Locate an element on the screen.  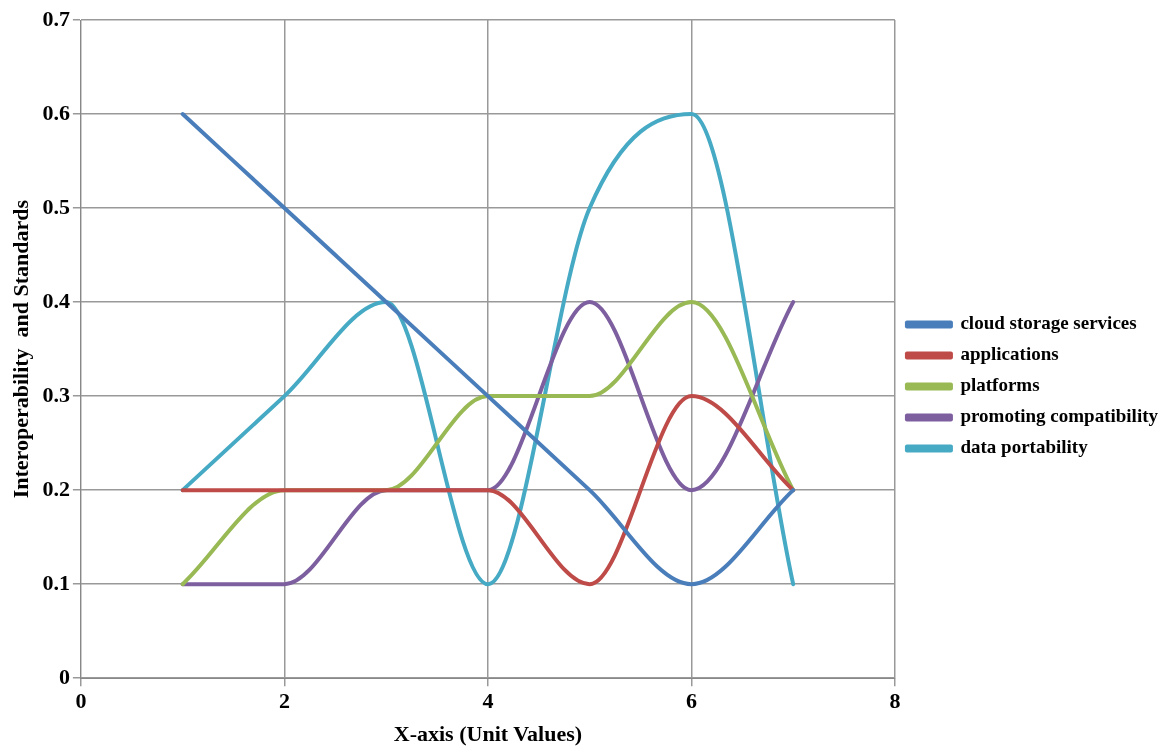
legend-label: data portability is located at coordinates (1024, 447).